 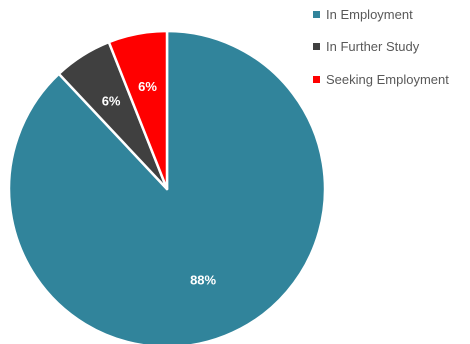 I want to click on pie-slice-seeking-employment, so click(x=138, y=110).